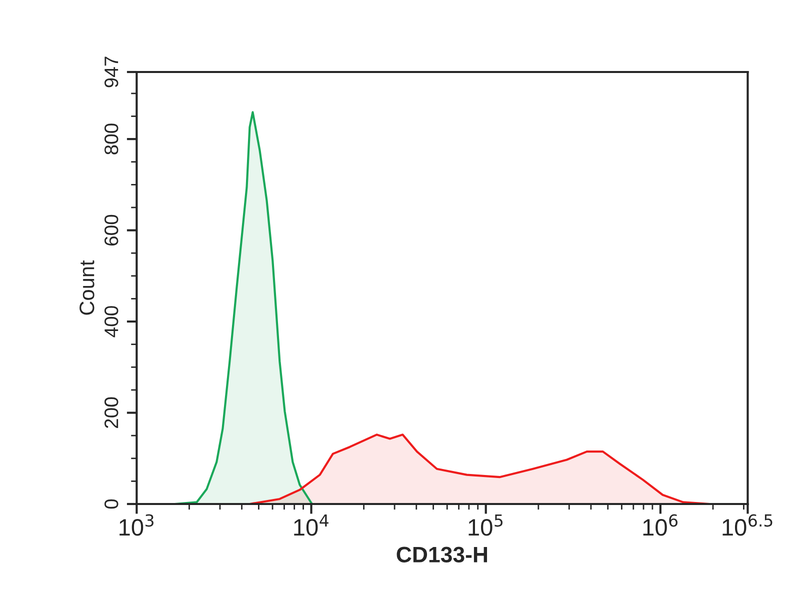  Describe the element at coordinates (485, 525) in the screenshot. I see `x-tick-label: 10$^{5}$` at that location.